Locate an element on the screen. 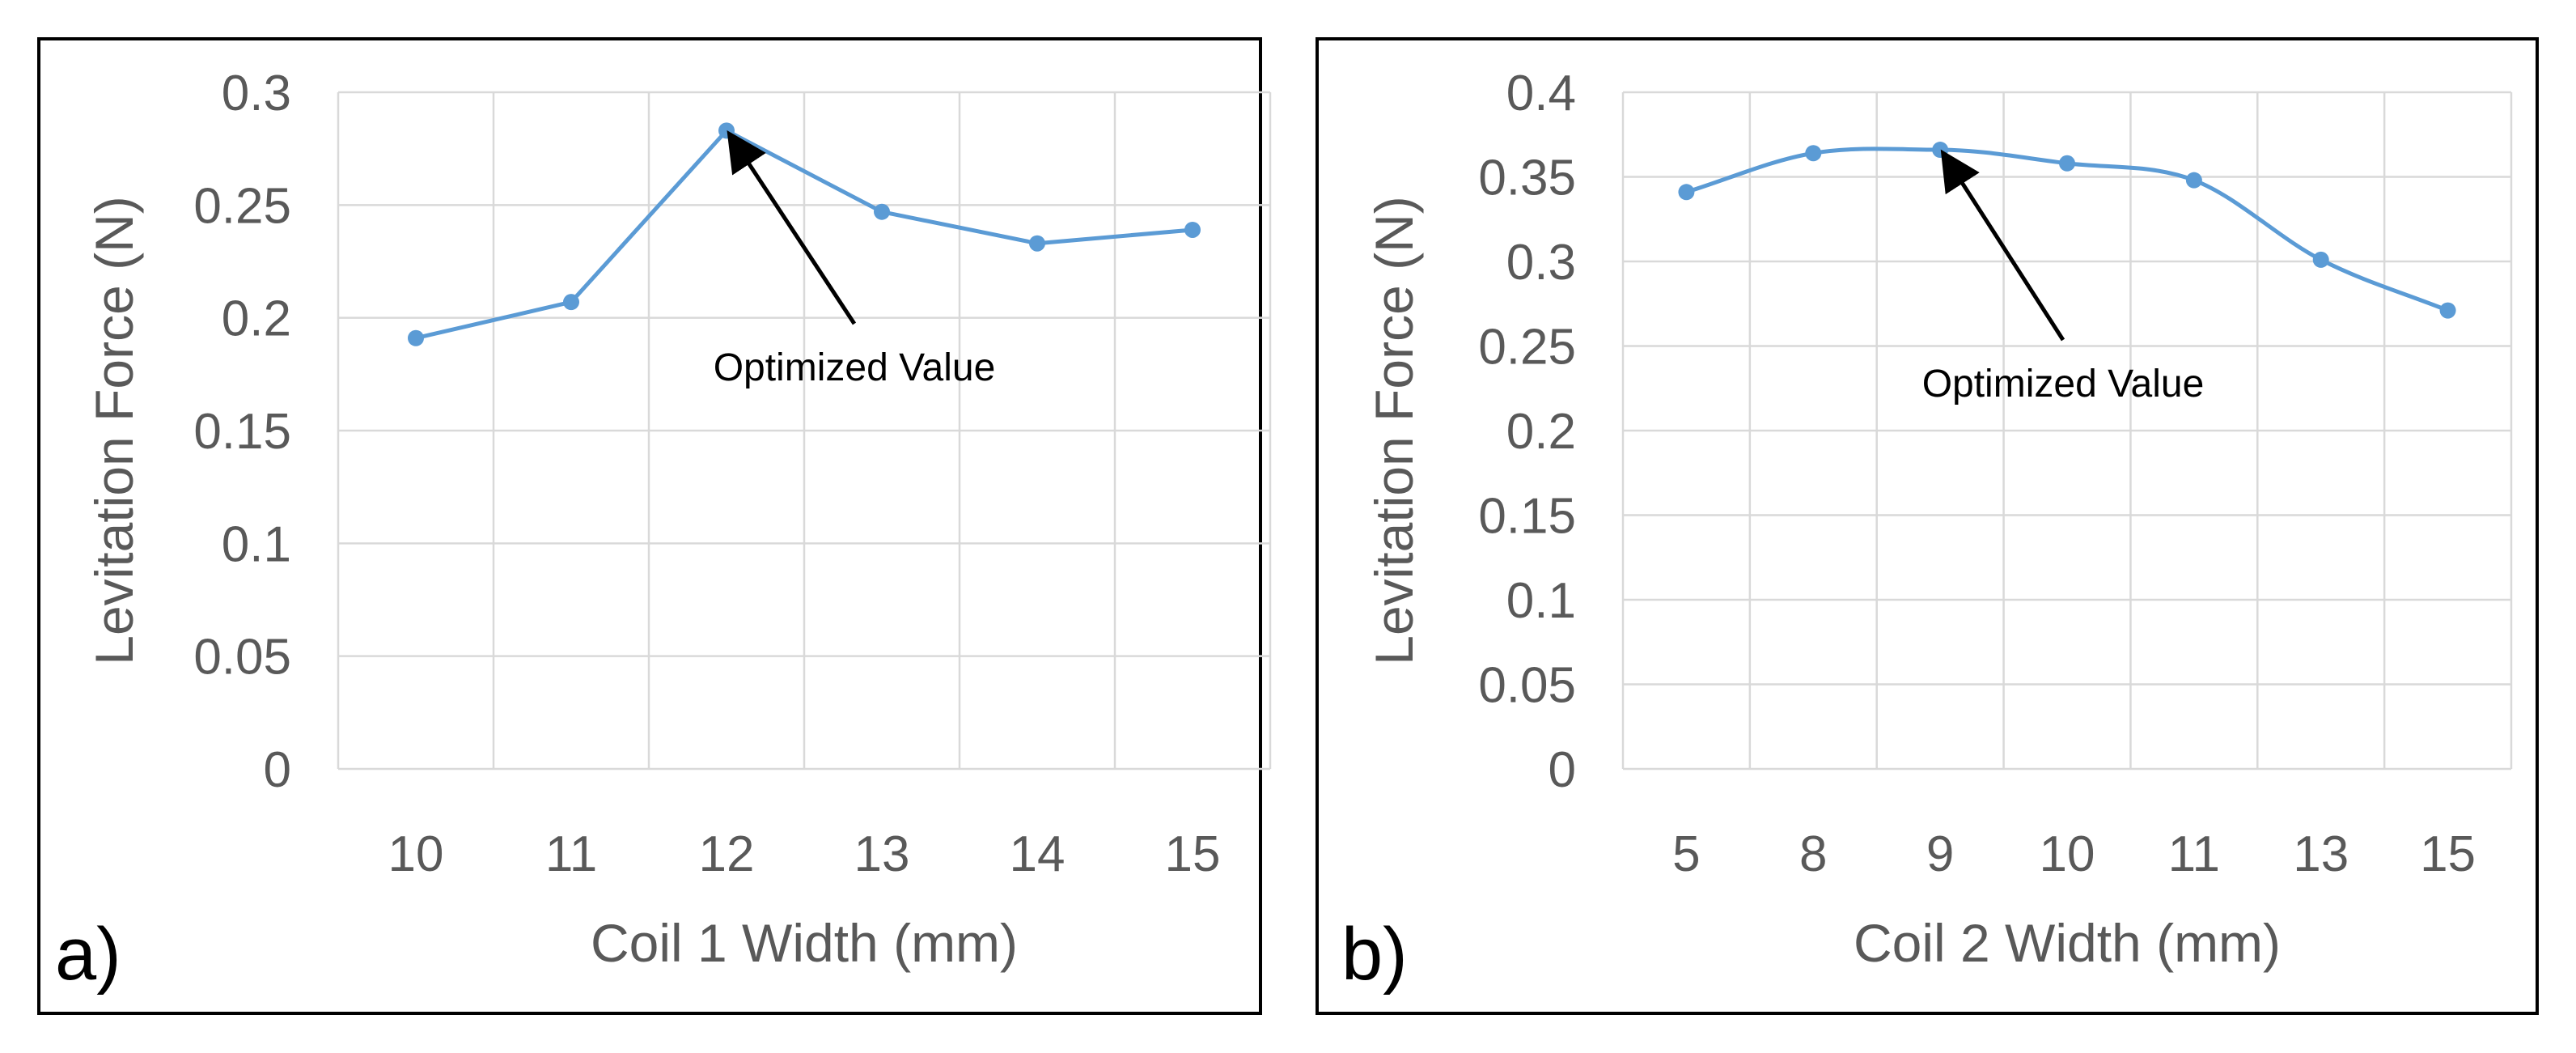 Image resolution: width=2576 pixels, height=1053 pixels. x-tick-label: 14 is located at coordinates (1038, 854).